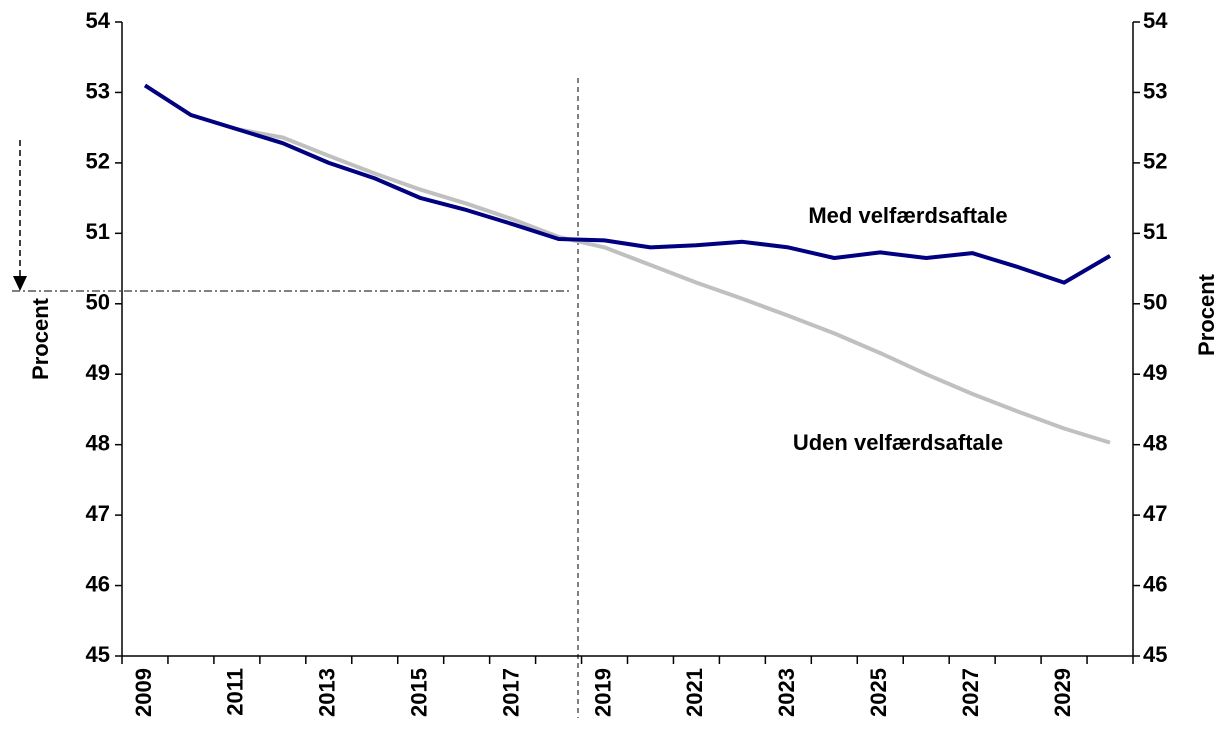  What do you see at coordinates (98, 20) in the screenshot?
I see `y-tick-label: 54` at bounding box center [98, 20].